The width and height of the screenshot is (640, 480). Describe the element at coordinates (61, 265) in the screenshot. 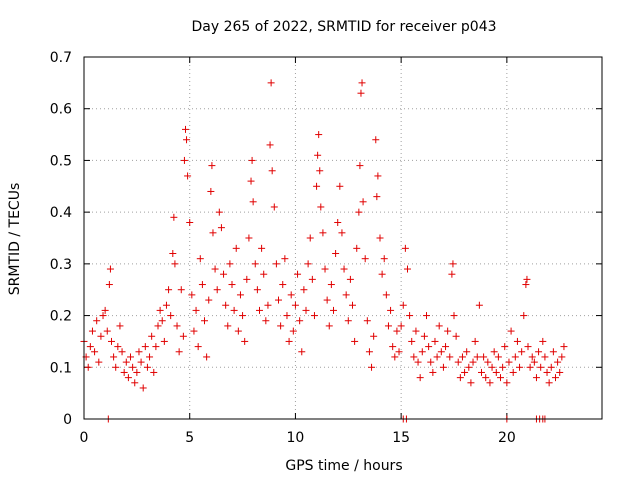

I see `y-tick-label: 0.3` at that location.